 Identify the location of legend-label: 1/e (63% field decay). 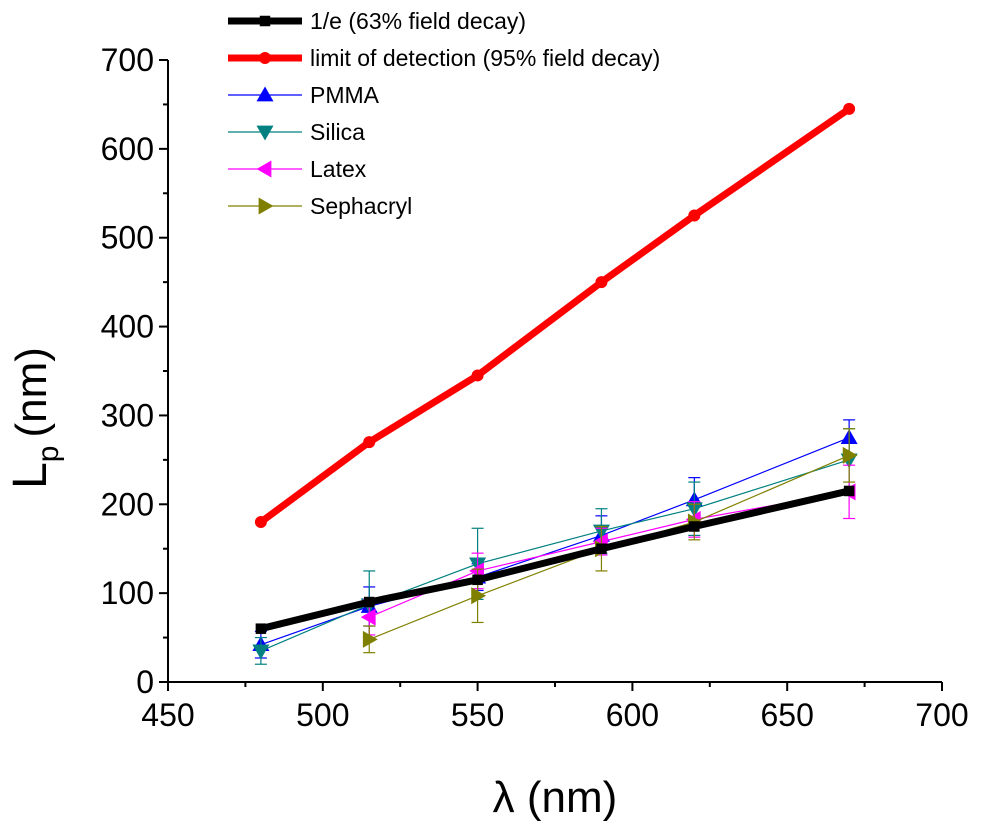
(418, 21).